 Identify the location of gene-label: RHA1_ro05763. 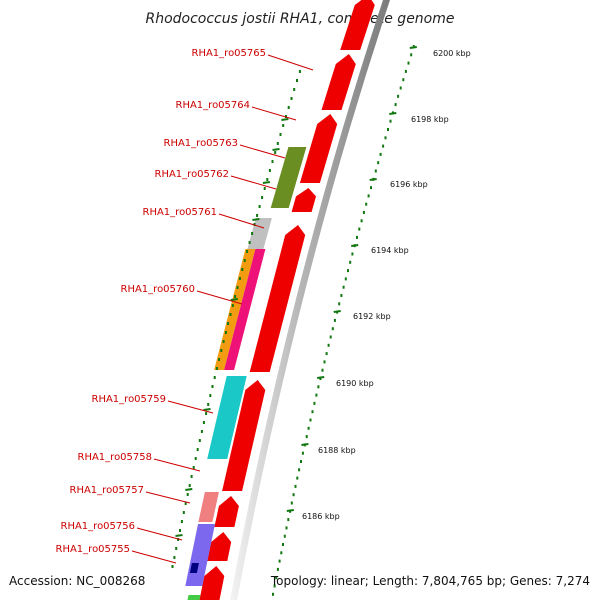
(201, 143).